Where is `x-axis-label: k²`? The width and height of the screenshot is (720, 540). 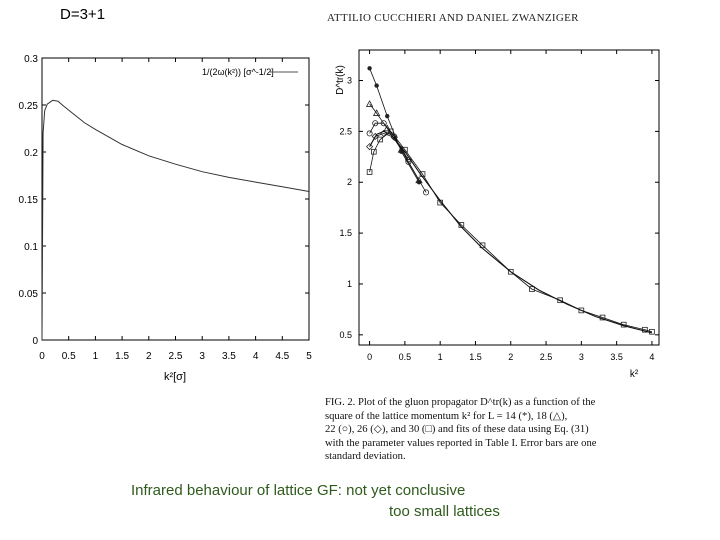 x-axis-label: k² is located at coordinates (634, 374).